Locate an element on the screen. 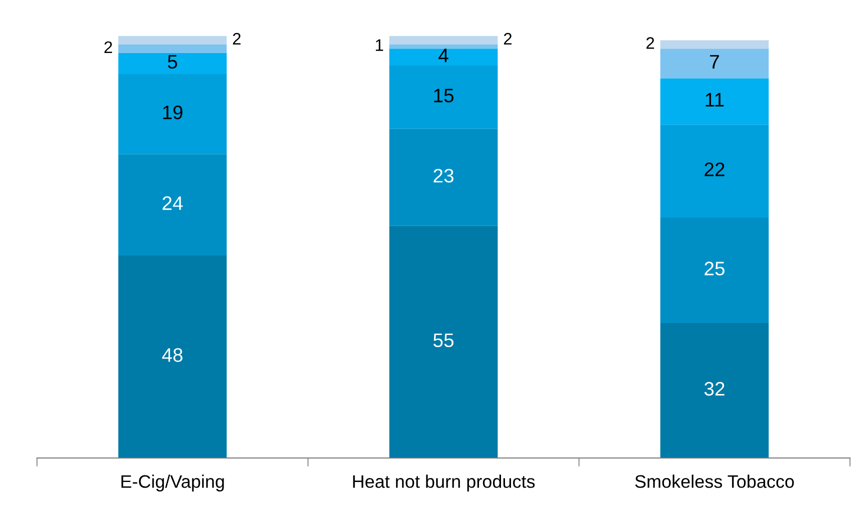 Image resolution: width=854 pixels, height=515 pixels. data-label: 5 is located at coordinates (173, 62).